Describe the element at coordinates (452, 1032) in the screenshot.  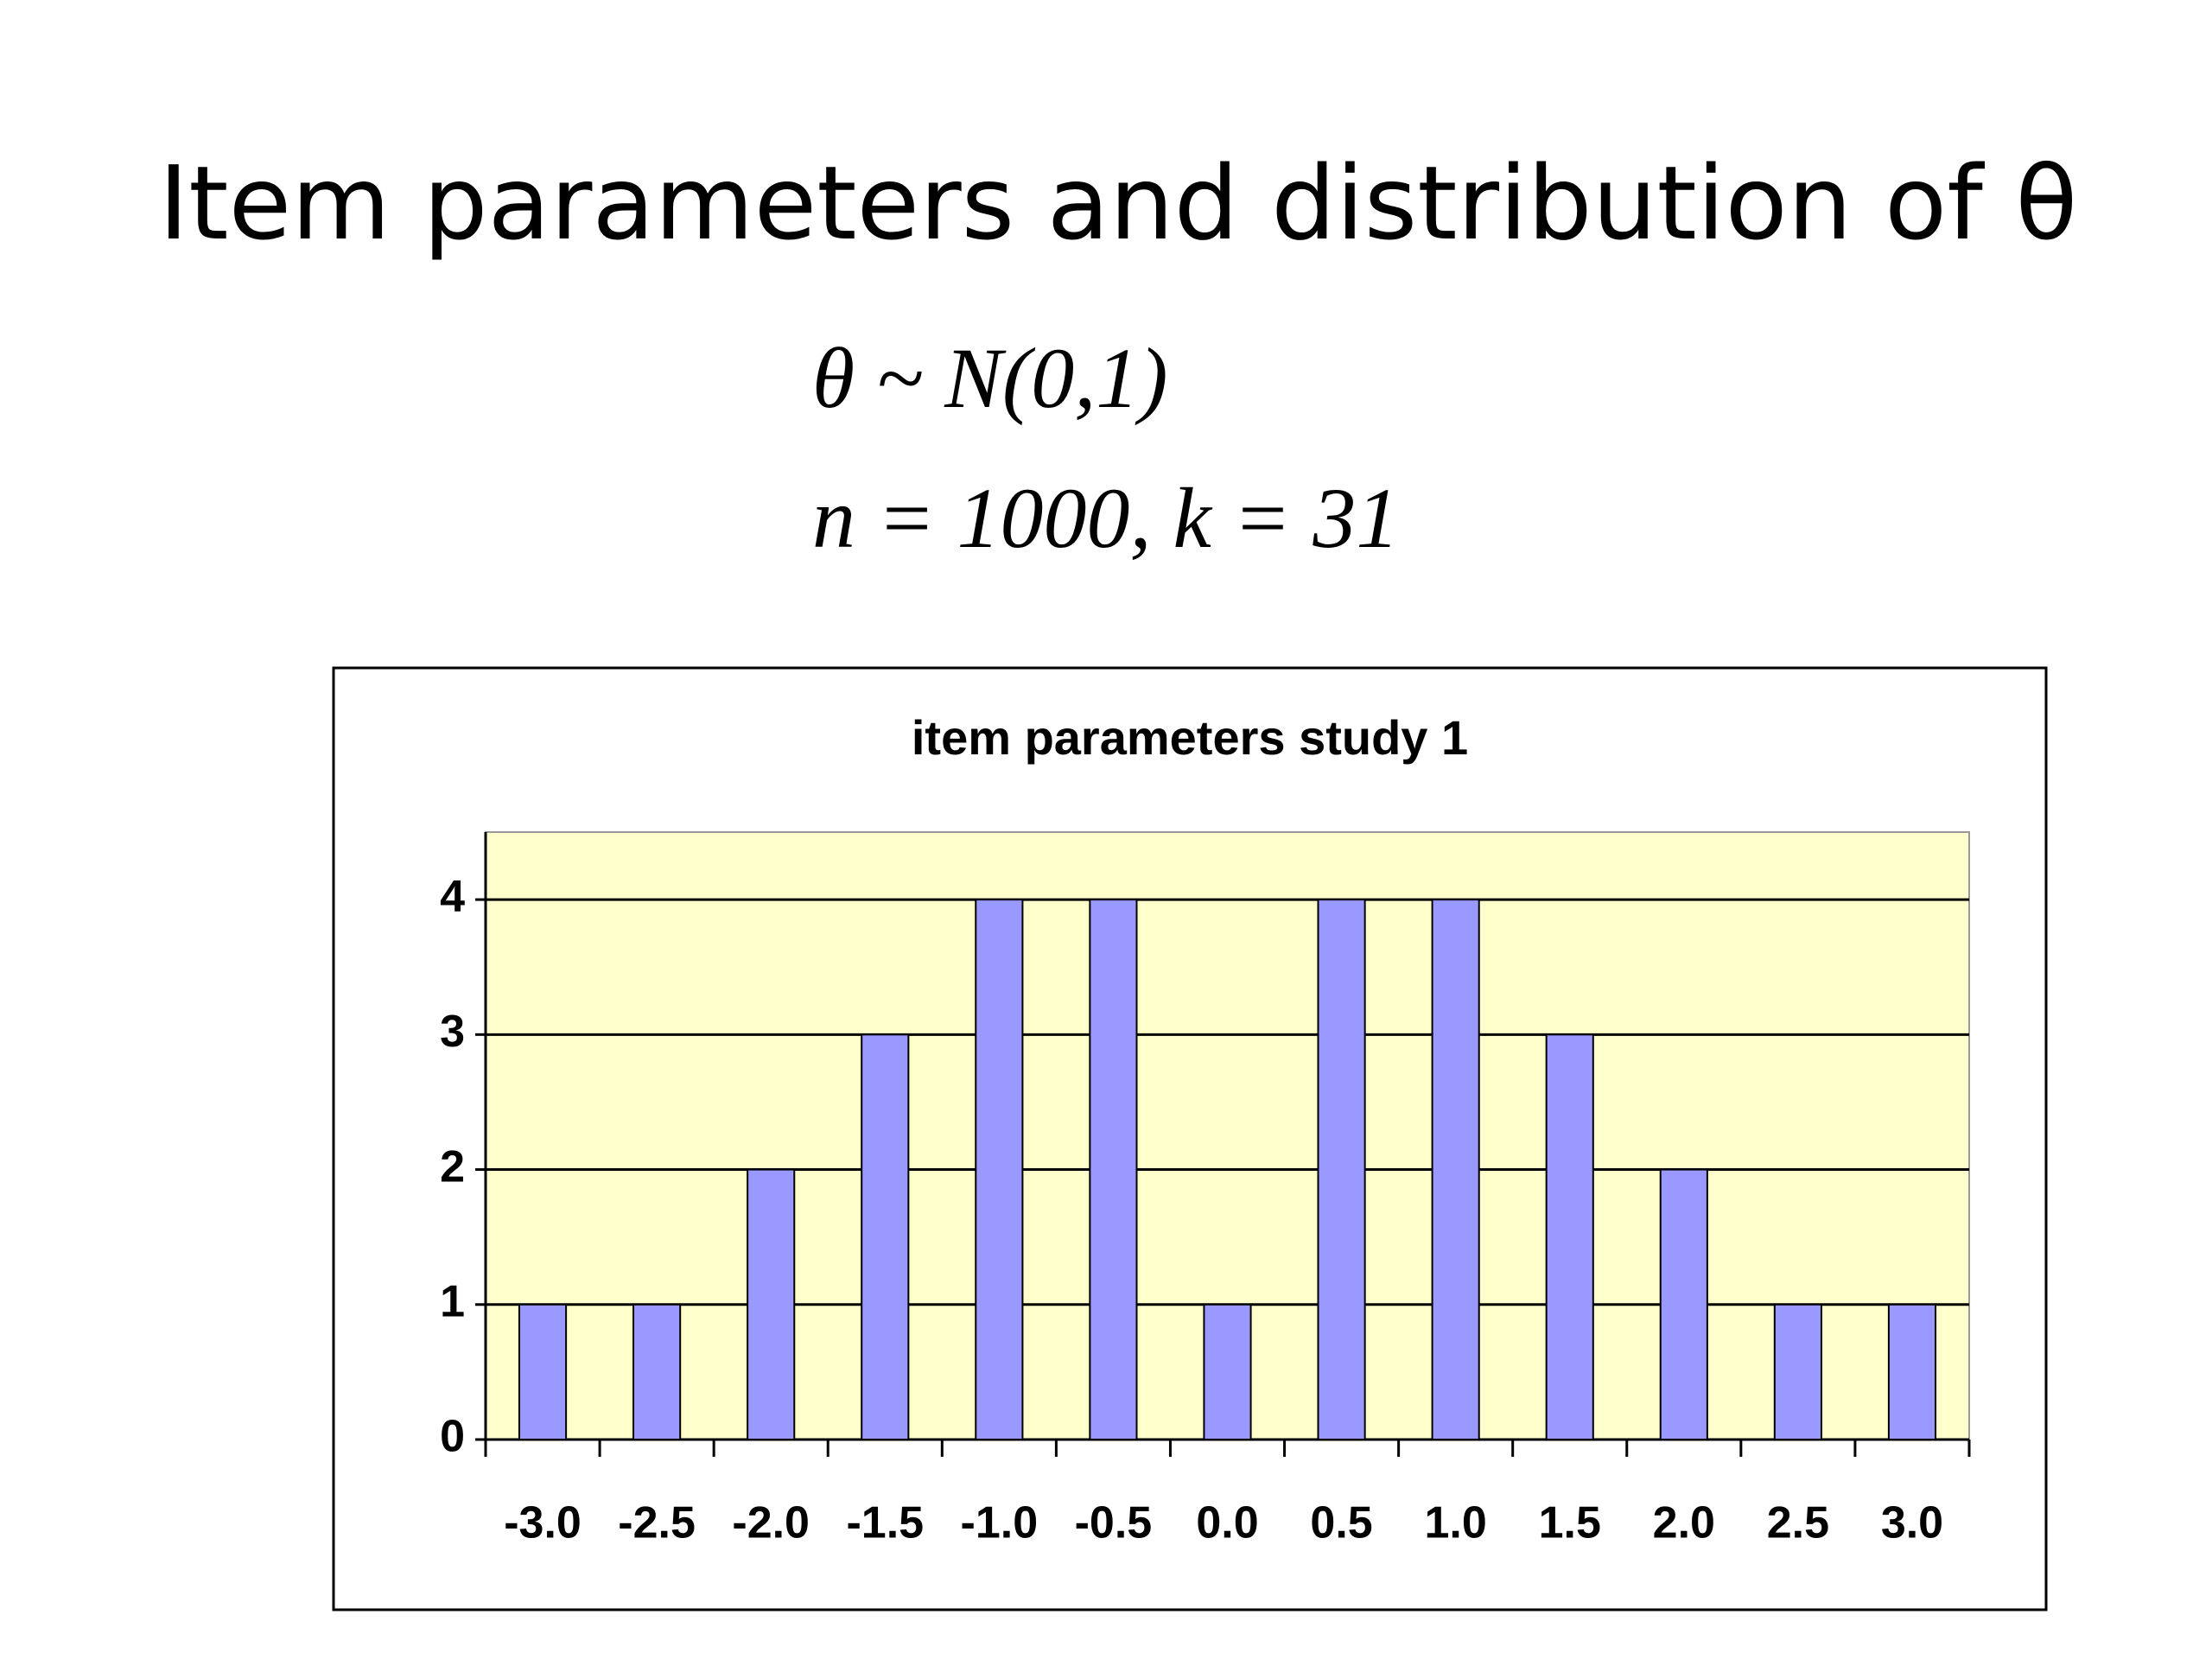
I see `y-tick-label: 3` at that location.